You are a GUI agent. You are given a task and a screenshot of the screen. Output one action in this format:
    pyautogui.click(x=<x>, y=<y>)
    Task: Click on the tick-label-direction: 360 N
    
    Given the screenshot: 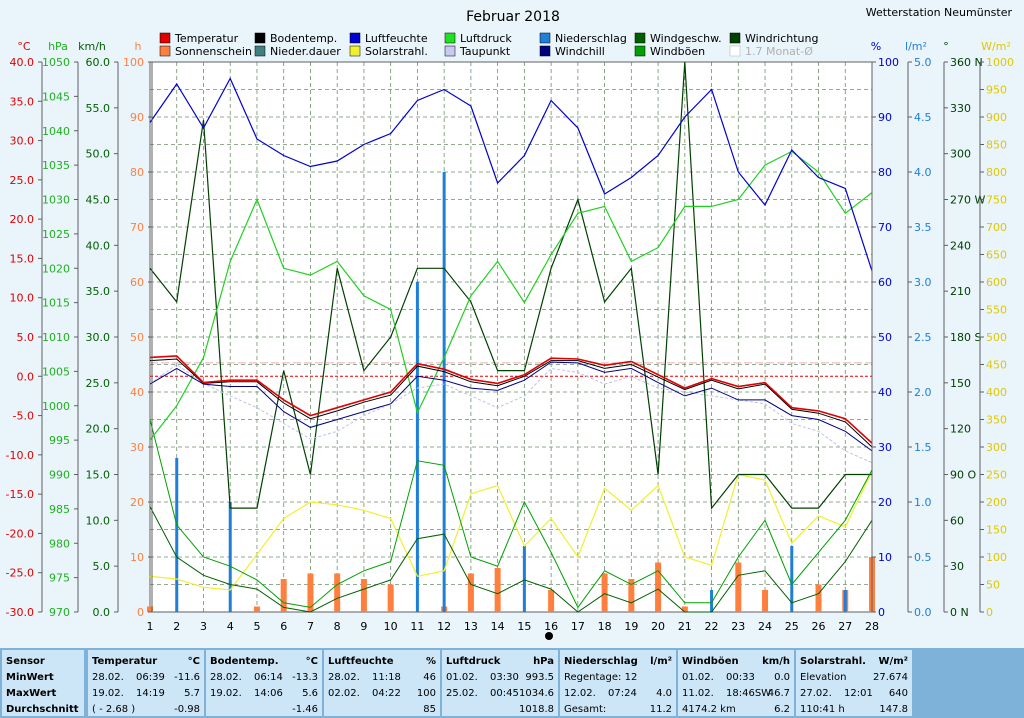 What is the action you would take?
    pyautogui.click(x=966, y=62)
    